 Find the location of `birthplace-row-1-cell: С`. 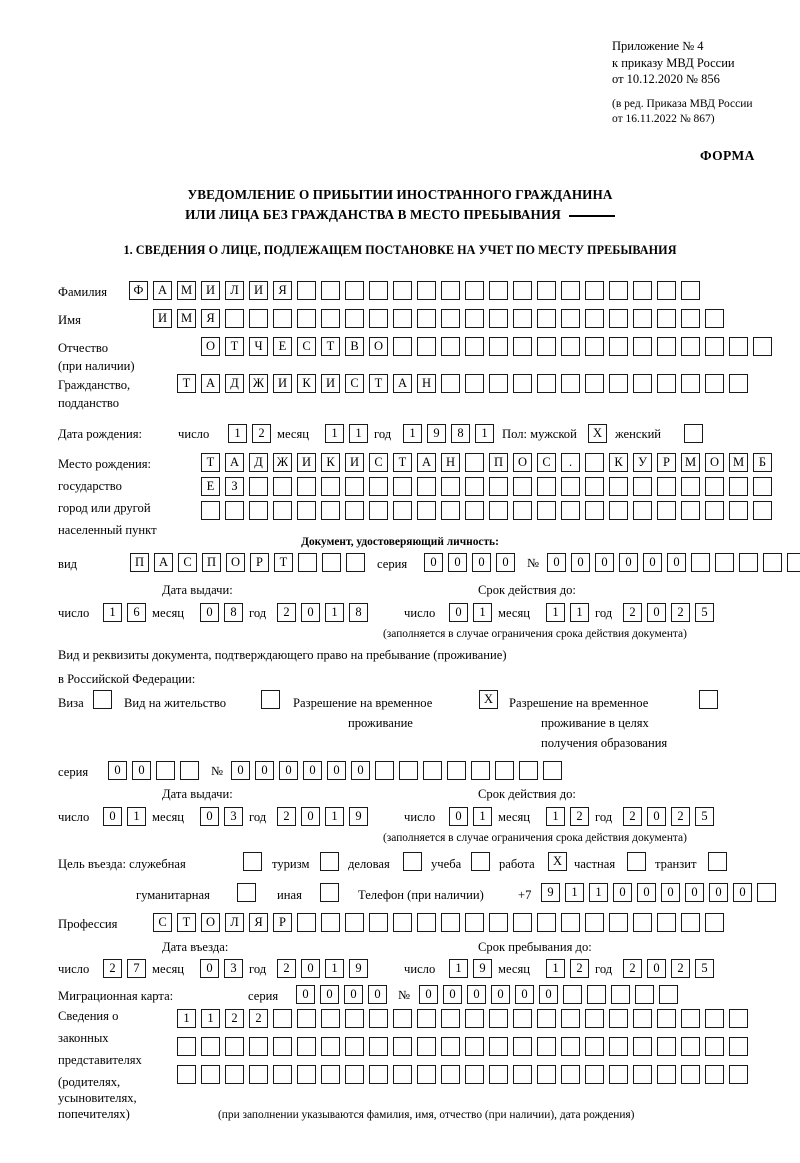

birthplace-row-1-cell: С is located at coordinates (546, 462).